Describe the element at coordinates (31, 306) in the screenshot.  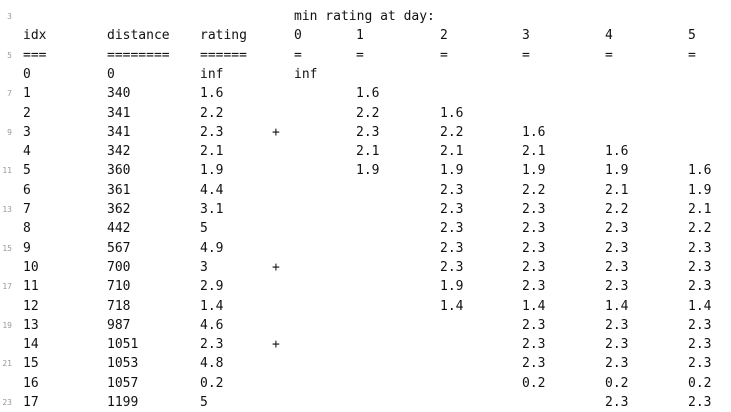
I see `cell-idx: 12` at that location.